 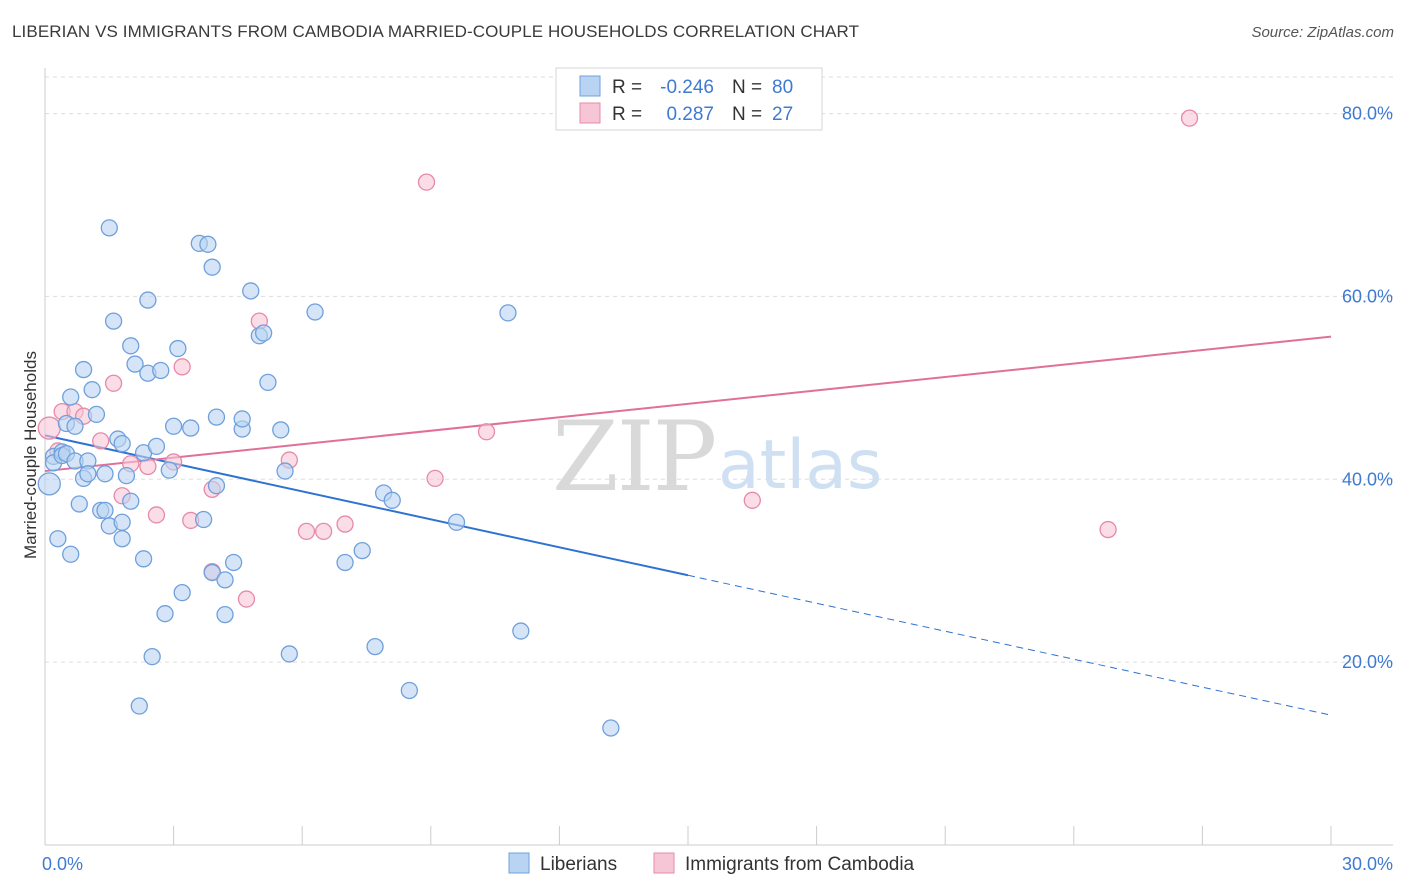 I want to click on cambodia-trend-line, so click(x=688, y=404).